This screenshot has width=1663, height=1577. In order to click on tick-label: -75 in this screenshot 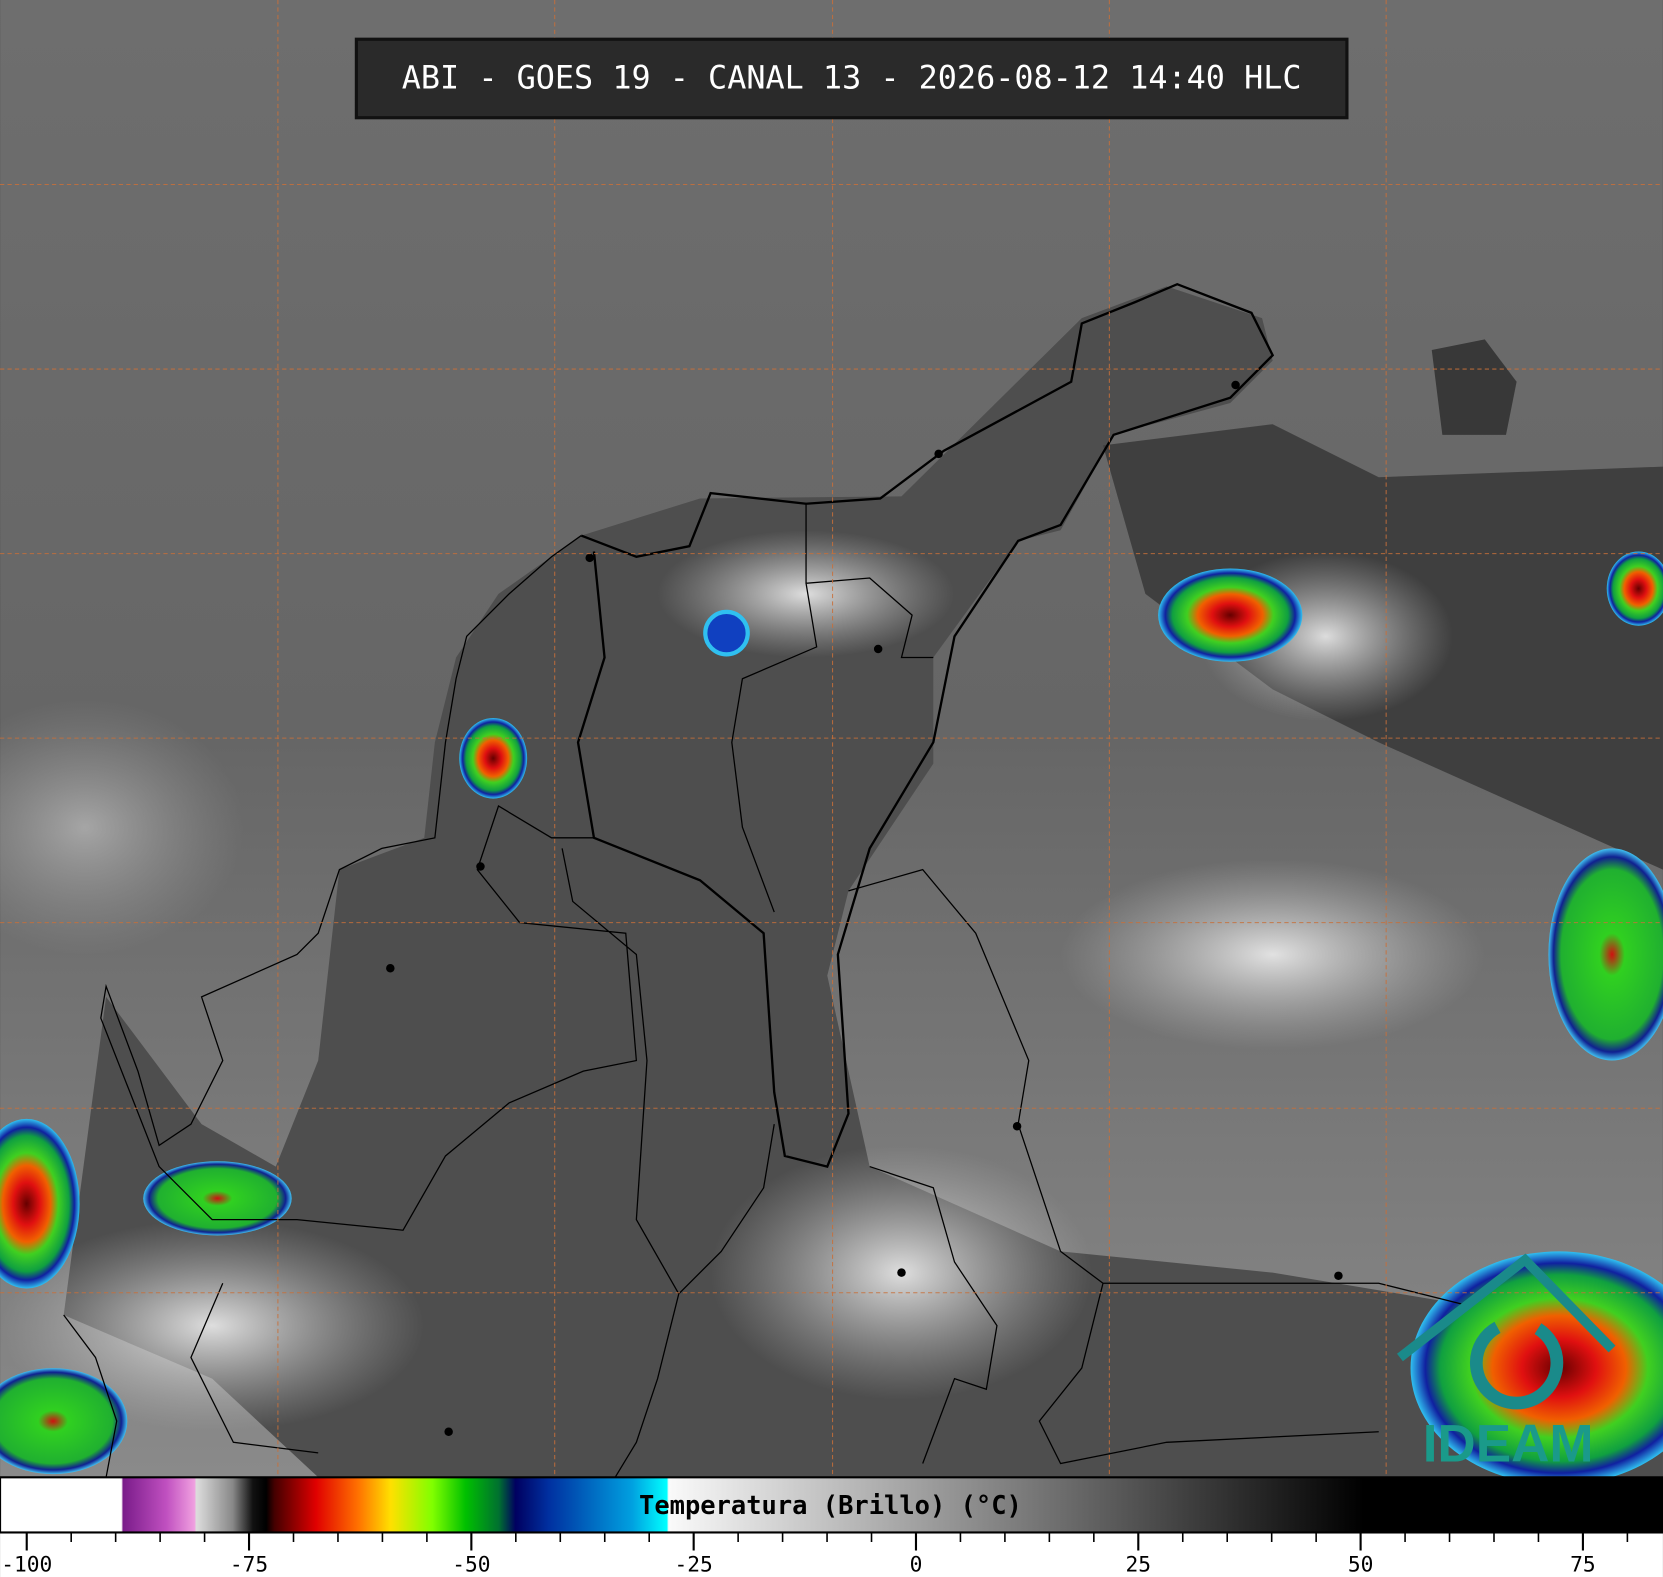, I will do `click(249, 1564)`.